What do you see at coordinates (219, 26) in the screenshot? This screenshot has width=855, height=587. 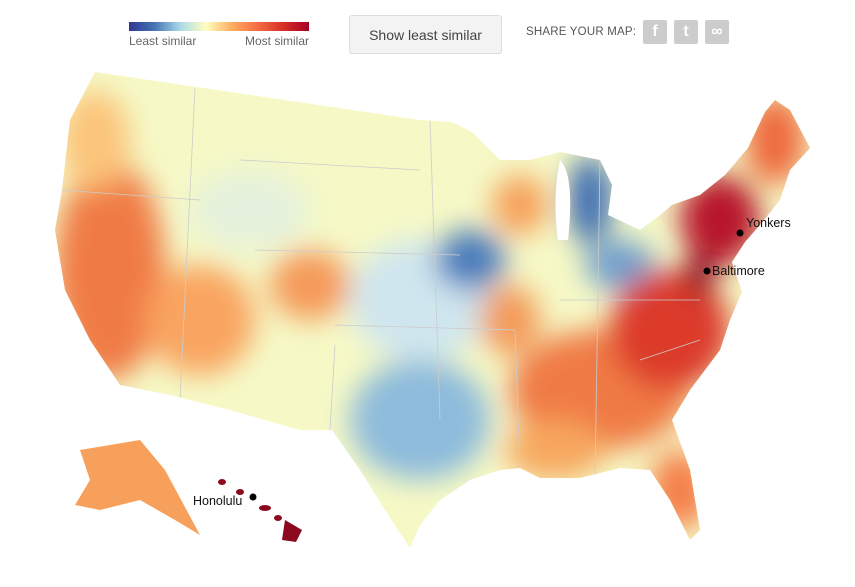 I see `legend-color-scale` at bounding box center [219, 26].